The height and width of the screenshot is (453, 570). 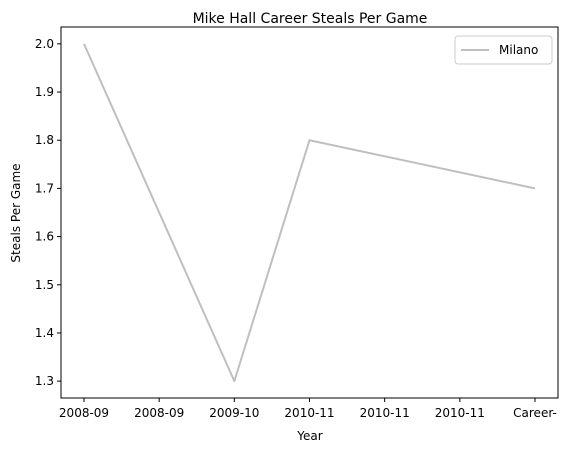 I want to click on x-axis-label: Year, so click(x=309, y=436).